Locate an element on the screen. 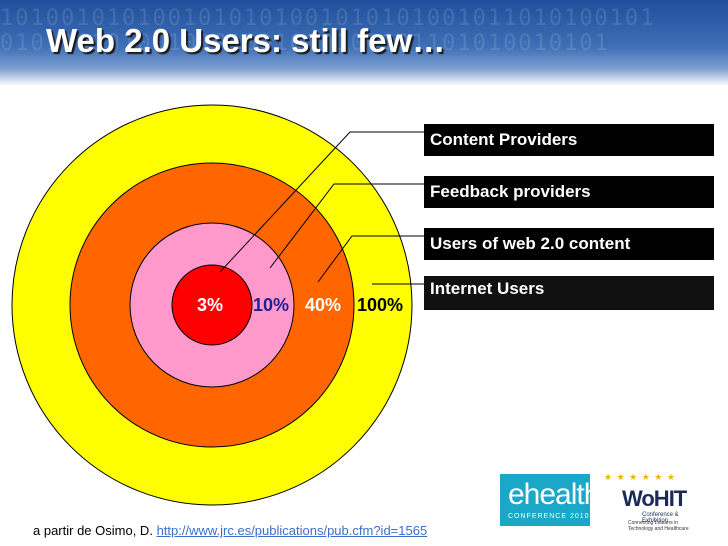 The height and width of the screenshot is (546, 728). label-content-providers: Content Providers is located at coordinates (569, 140).